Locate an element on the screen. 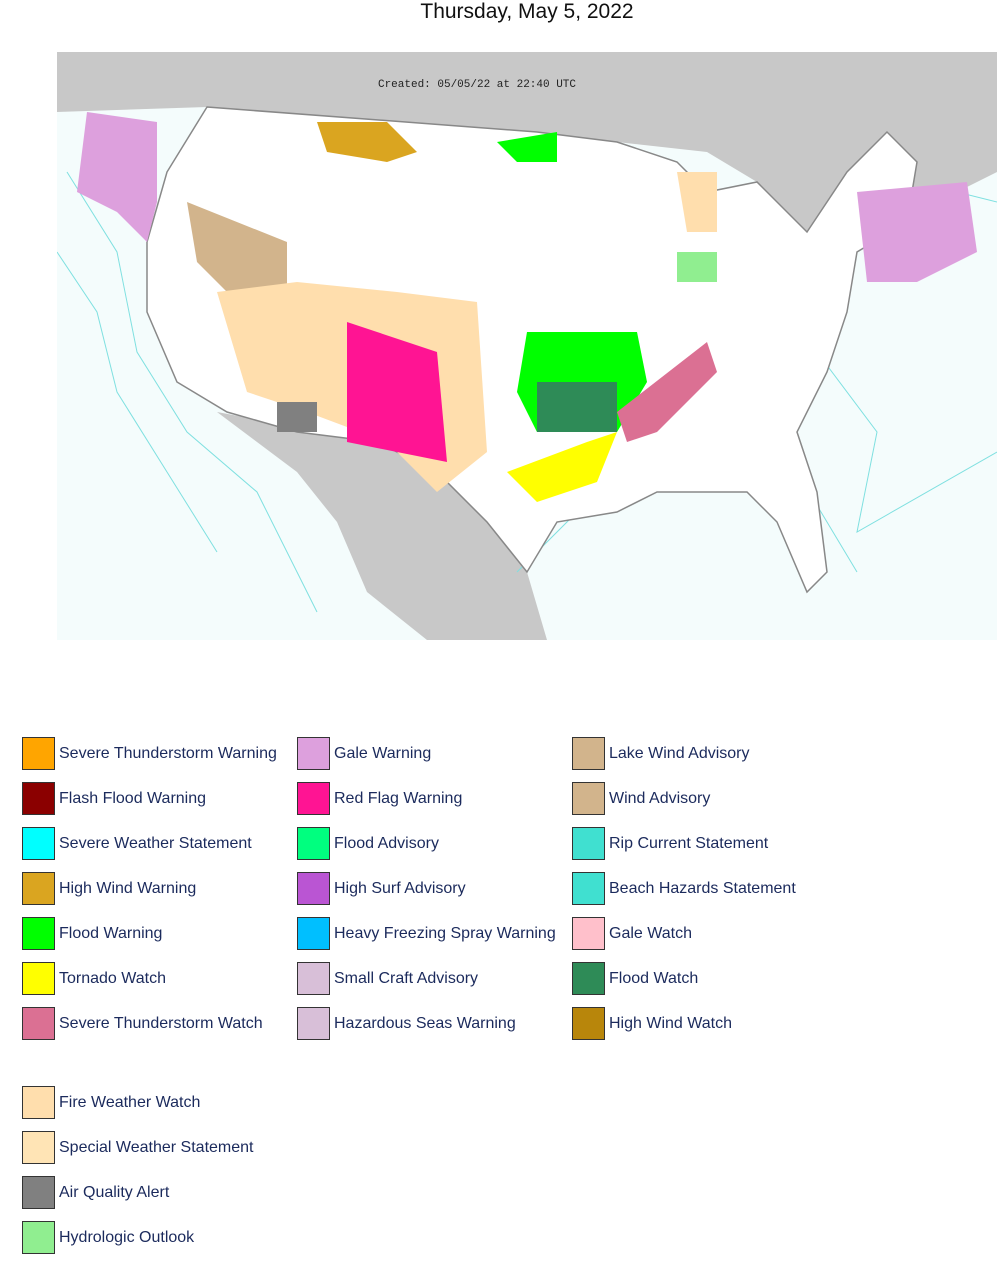  legend-label: High Wind Watch is located at coordinates (670, 1023).